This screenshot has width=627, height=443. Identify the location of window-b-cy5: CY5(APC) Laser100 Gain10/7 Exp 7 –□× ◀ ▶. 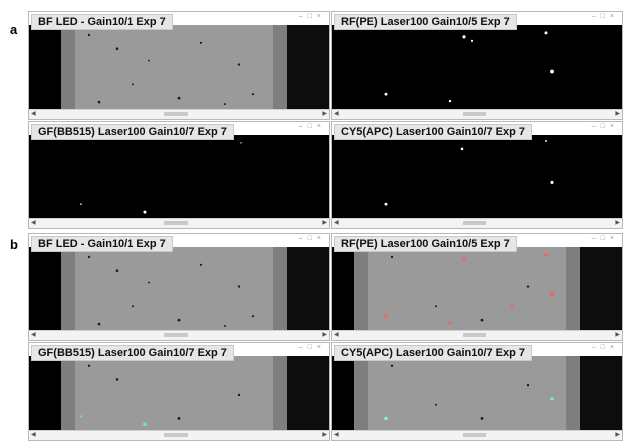
(477, 391).